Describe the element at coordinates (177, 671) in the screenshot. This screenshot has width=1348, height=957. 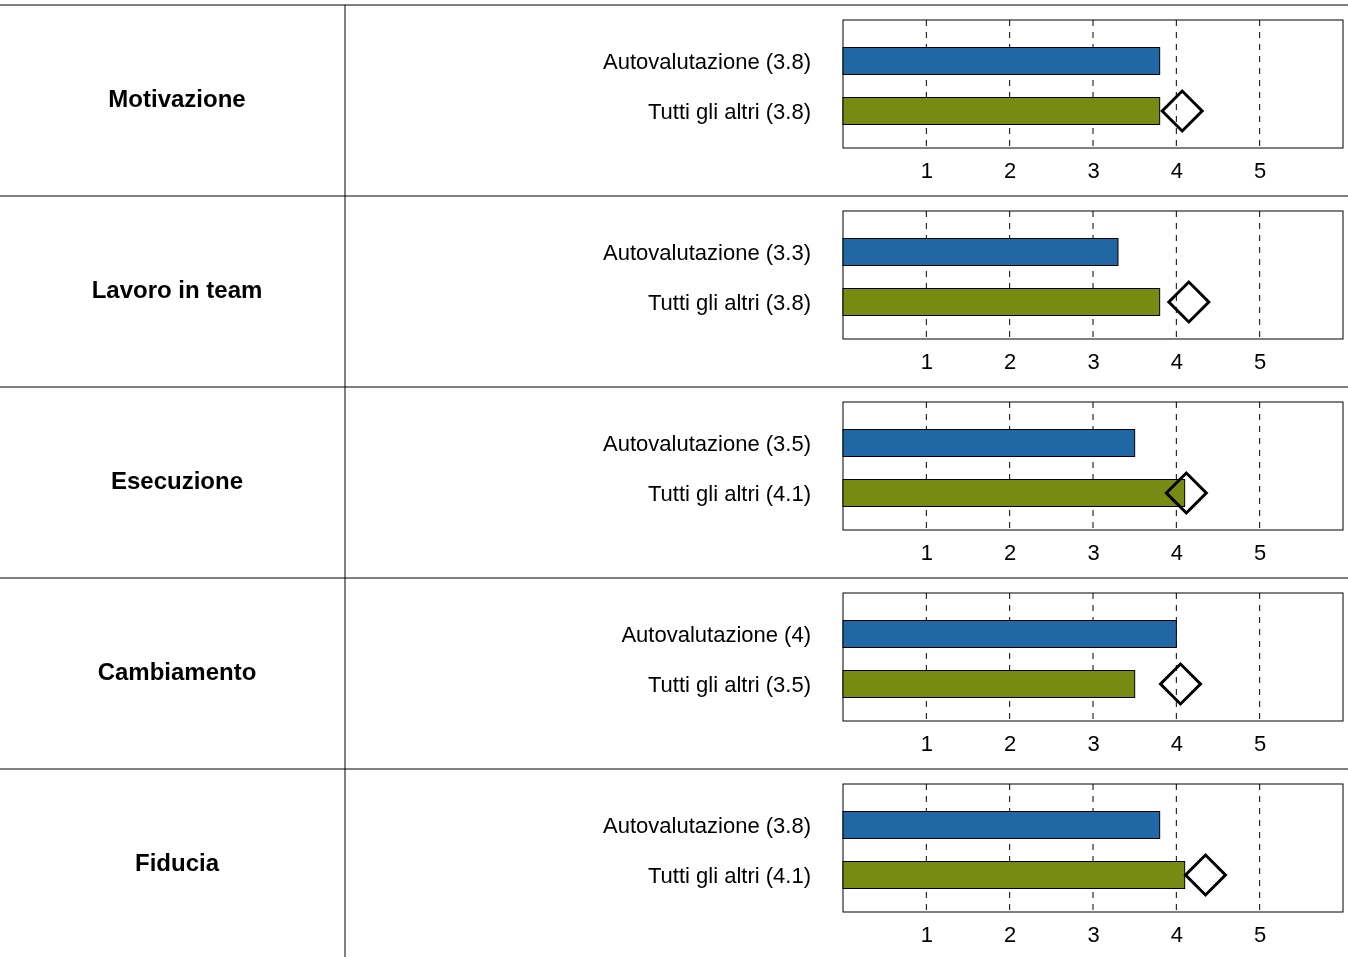
I see `y-axis-title: Cambiamento` at that location.